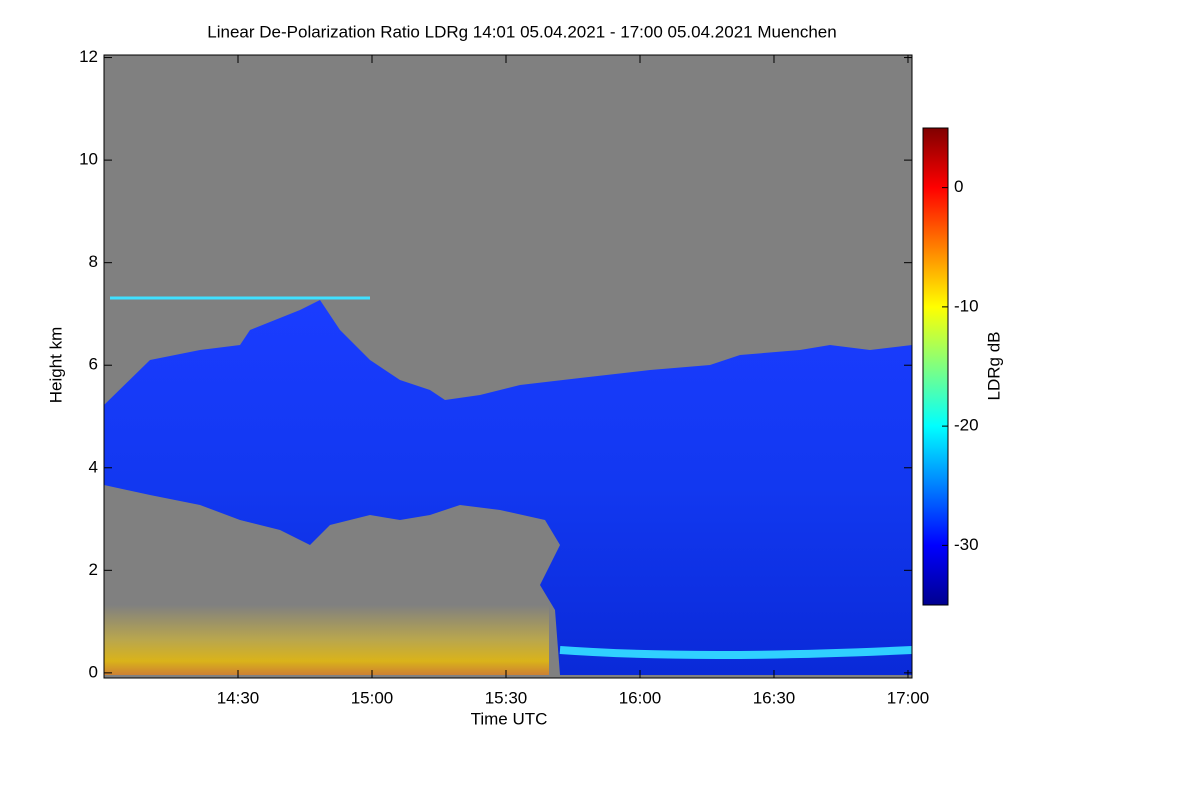 Image resolution: width=1200 pixels, height=805 pixels. Describe the element at coordinates (326, 640) in the screenshot. I see `noise-band` at that location.